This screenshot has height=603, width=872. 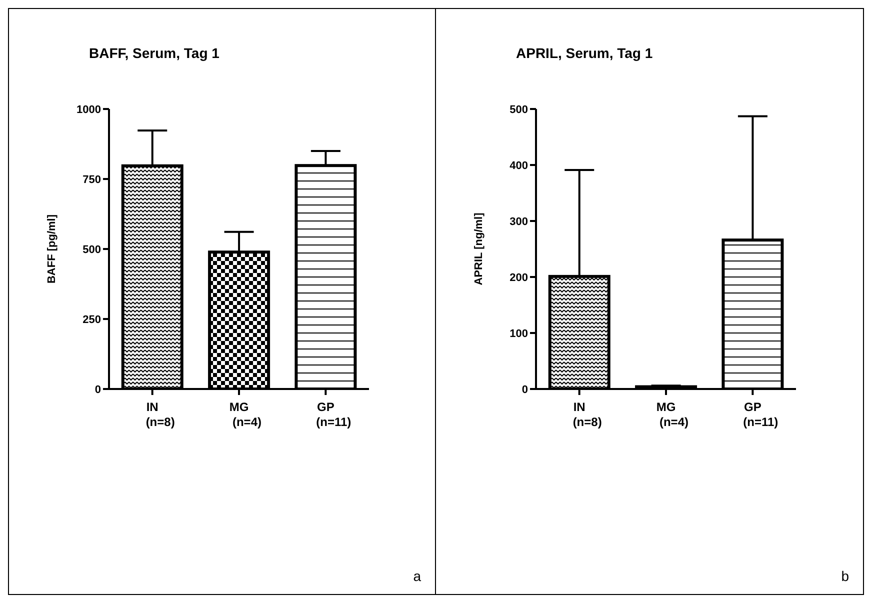 What do you see at coordinates (154, 53) in the screenshot?
I see `chart-title: BAFF, Serum, Tag 1` at bounding box center [154, 53].